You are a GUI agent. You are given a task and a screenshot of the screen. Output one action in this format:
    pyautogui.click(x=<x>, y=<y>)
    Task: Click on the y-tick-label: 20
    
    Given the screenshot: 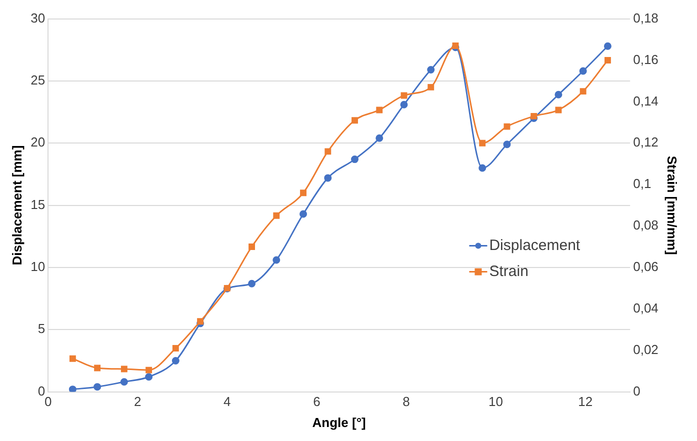 What is the action you would take?
    pyautogui.click(x=38, y=142)
    